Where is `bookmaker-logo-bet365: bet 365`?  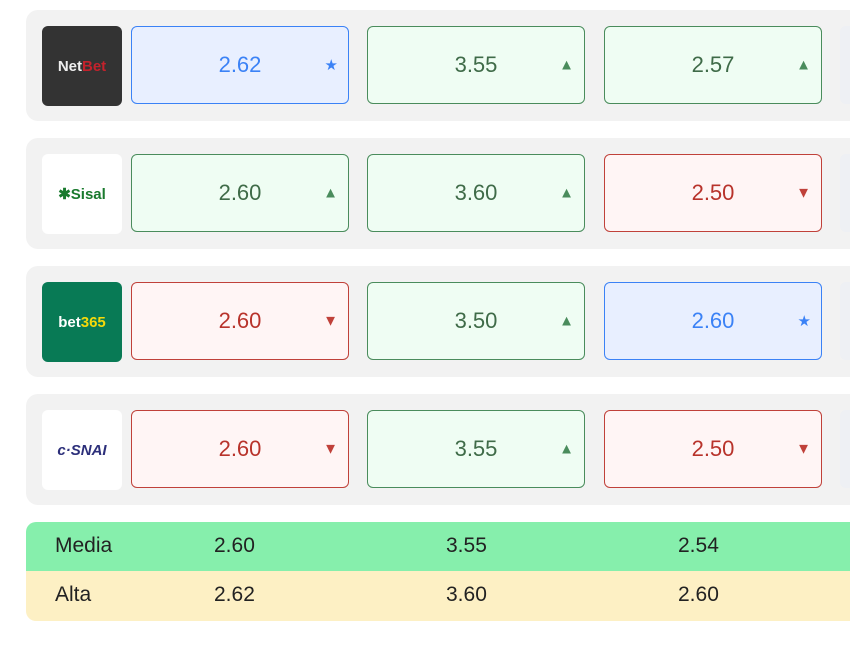
bookmaker-logo-bet365: bet 365 is located at coordinates (82, 322).